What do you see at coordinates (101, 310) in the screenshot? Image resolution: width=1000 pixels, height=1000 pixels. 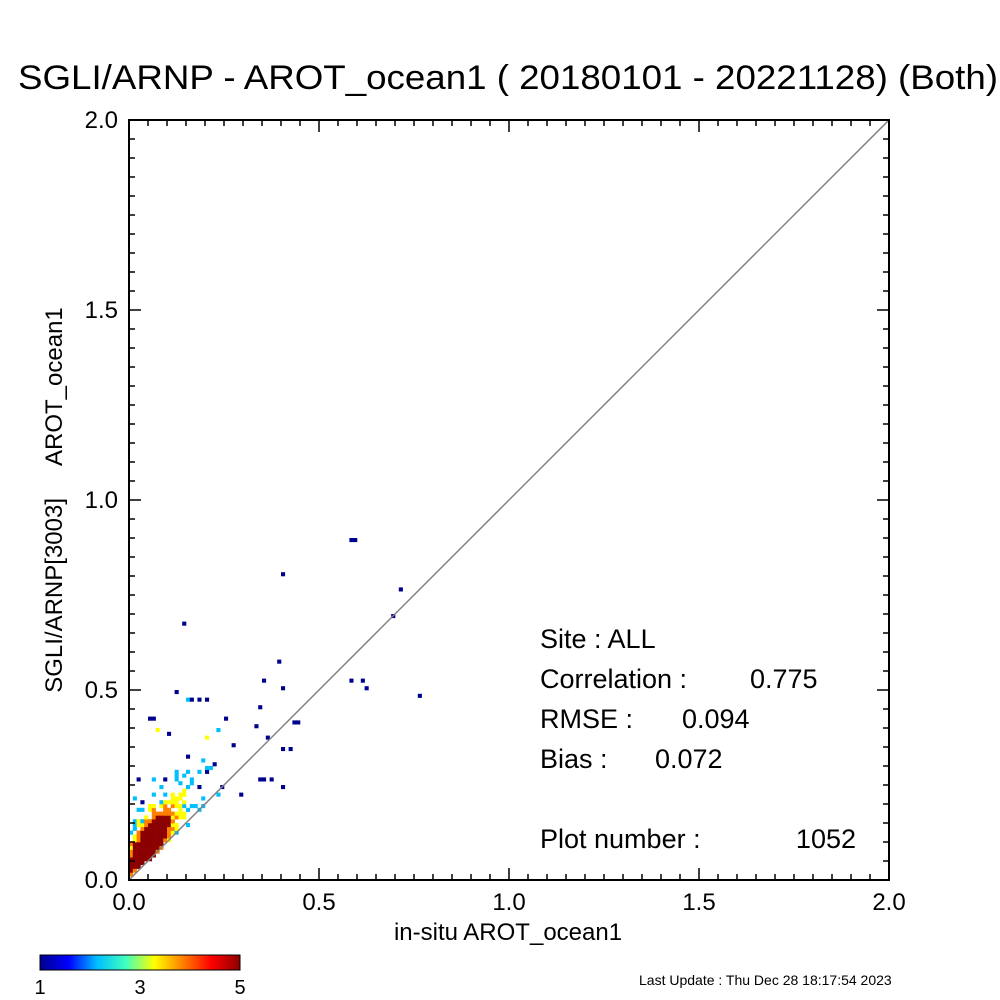 I see `y-tick-label: 1.5` at bounding box center [101, 310].